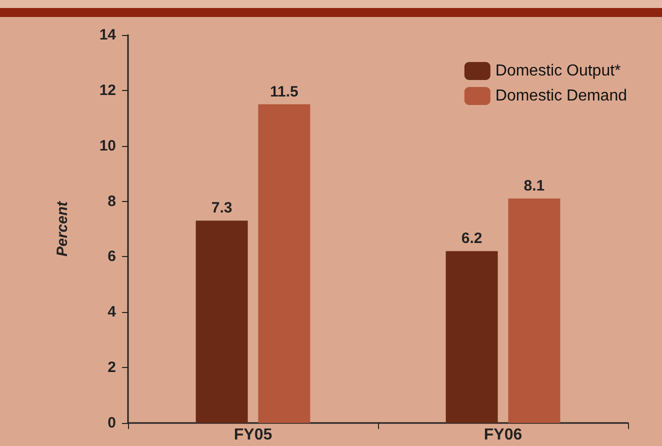 The height and width of the screenshot is (446, 662). I want to click on y-tick-label: 12, so click(107, 90).